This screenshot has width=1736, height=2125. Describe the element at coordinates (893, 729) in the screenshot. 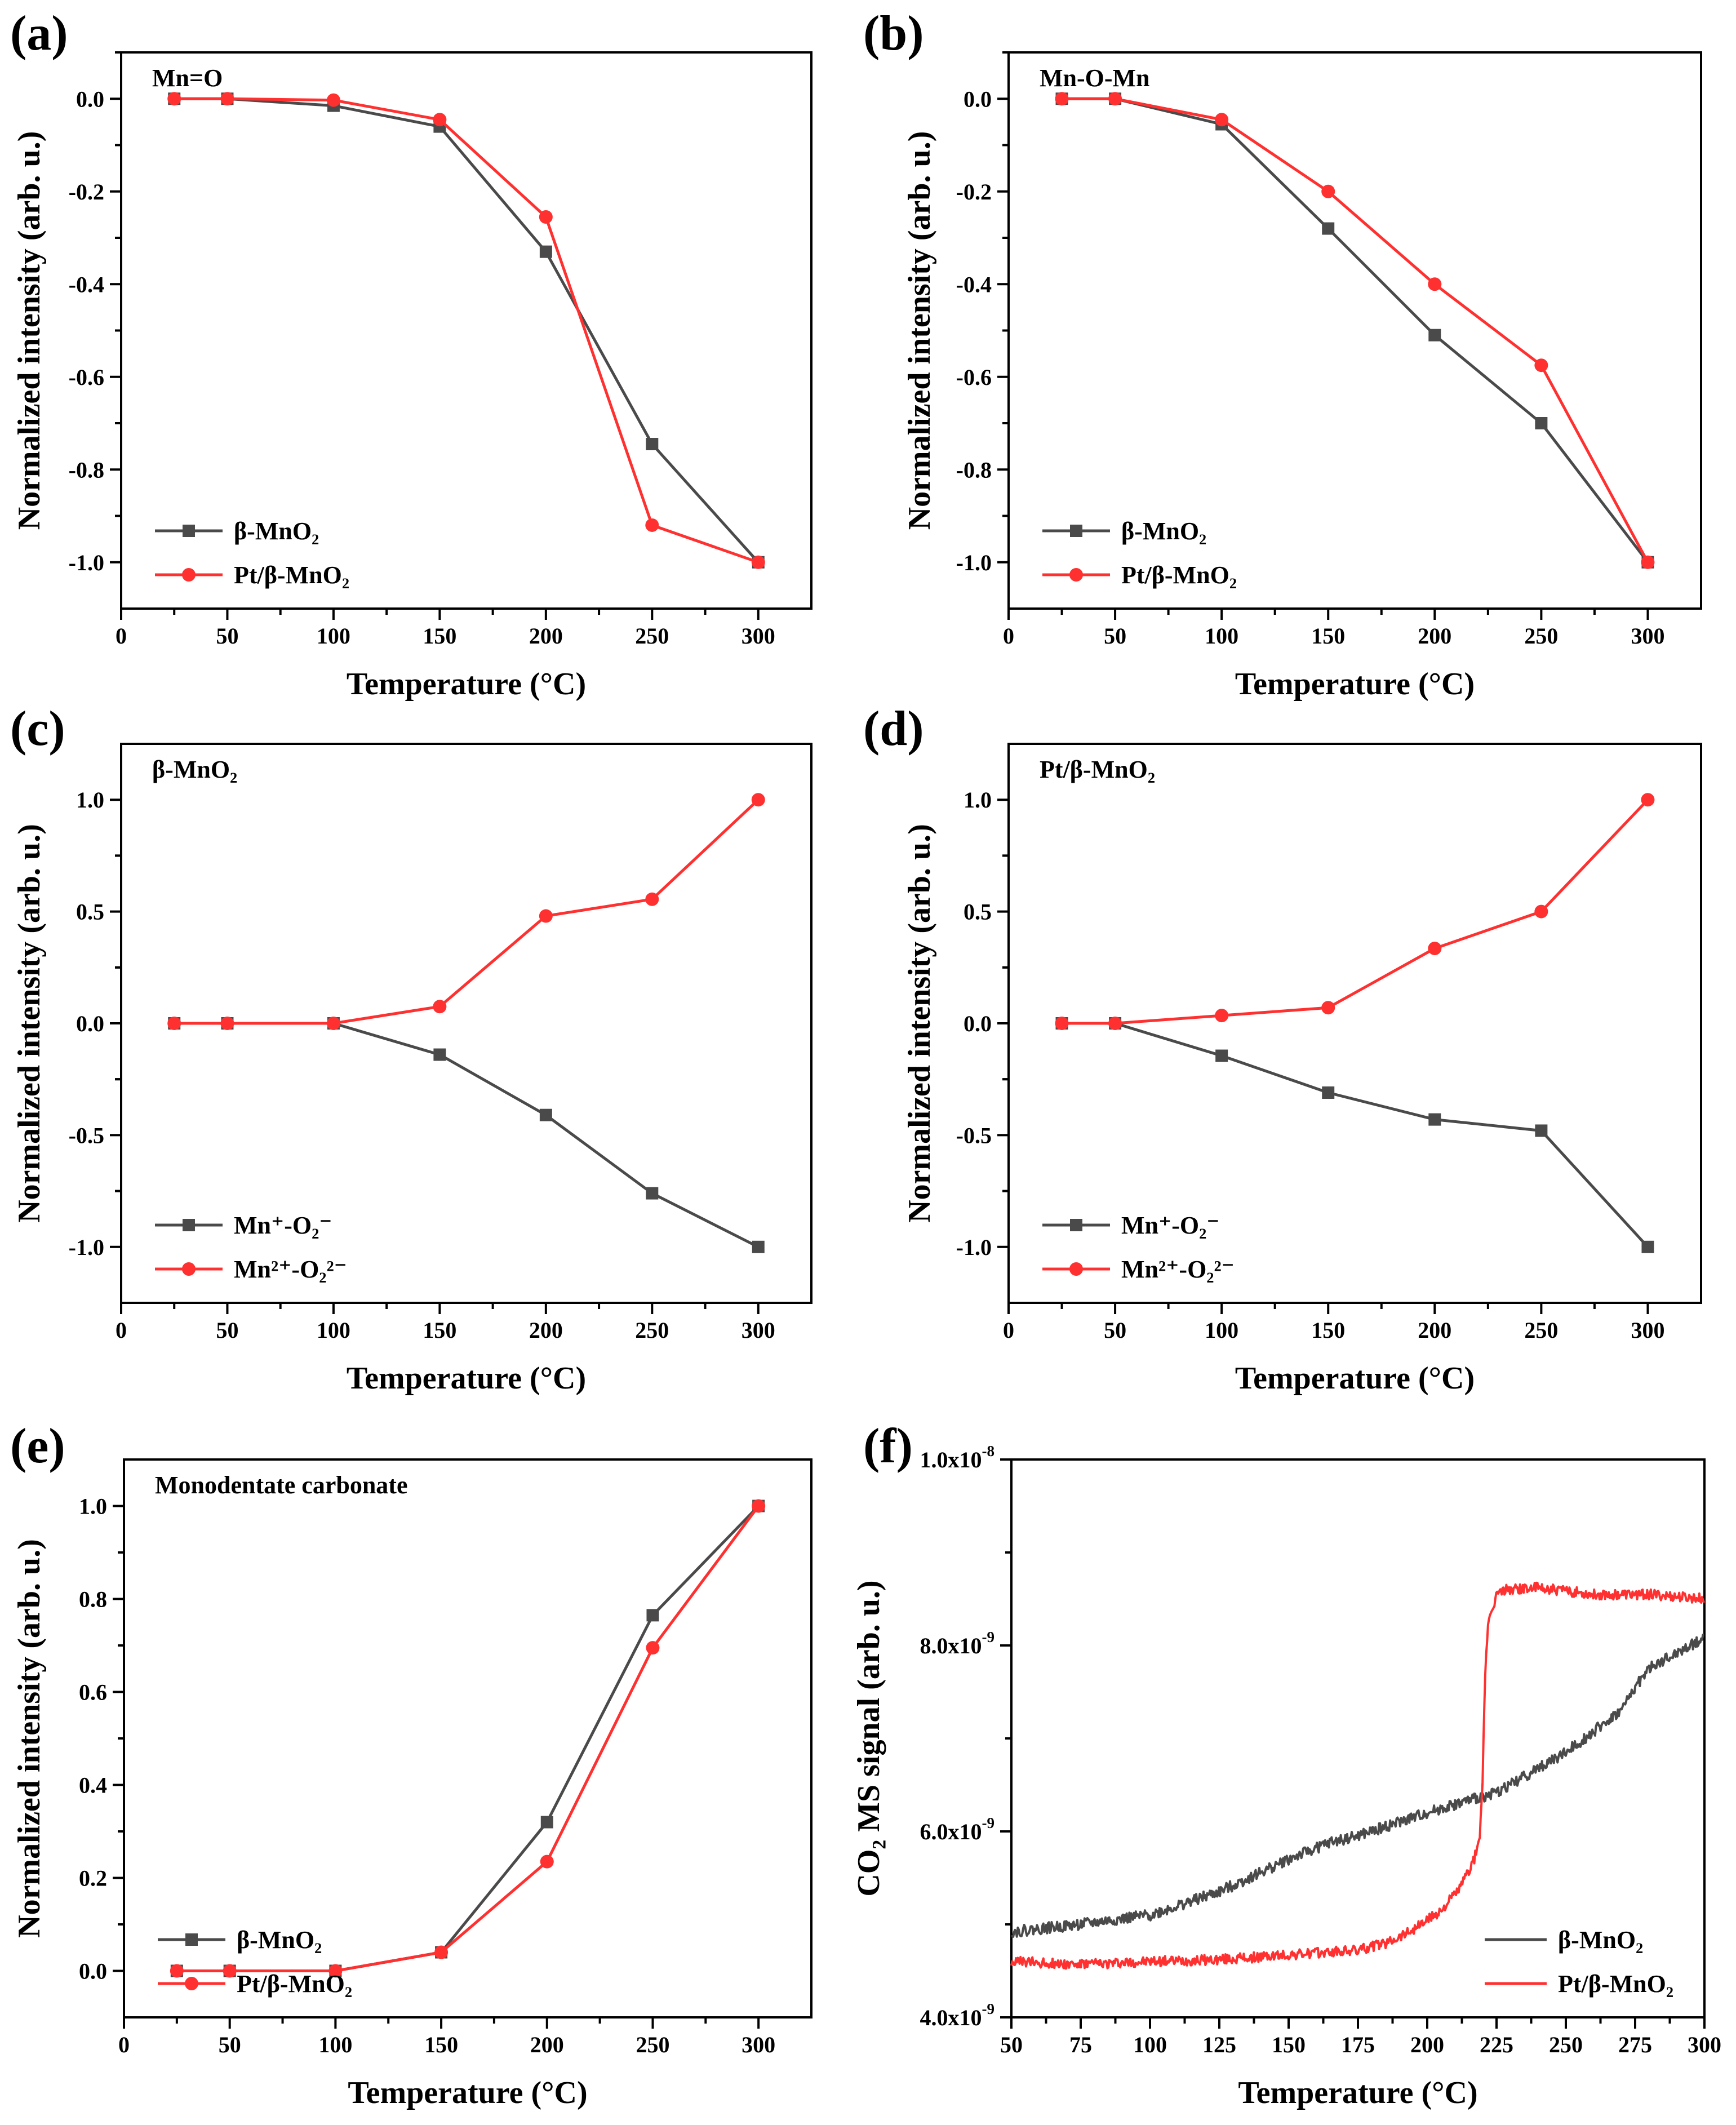

I see `panel-letter: (d)` at that location.